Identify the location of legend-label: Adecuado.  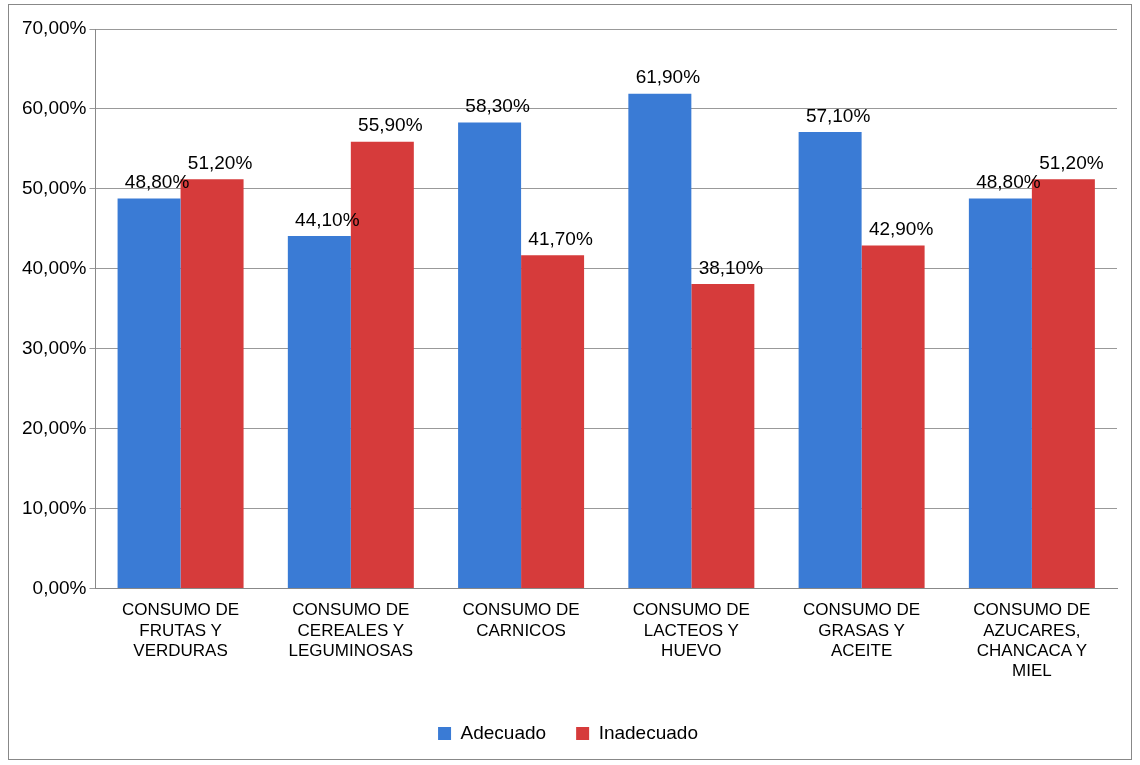
(503, 732).